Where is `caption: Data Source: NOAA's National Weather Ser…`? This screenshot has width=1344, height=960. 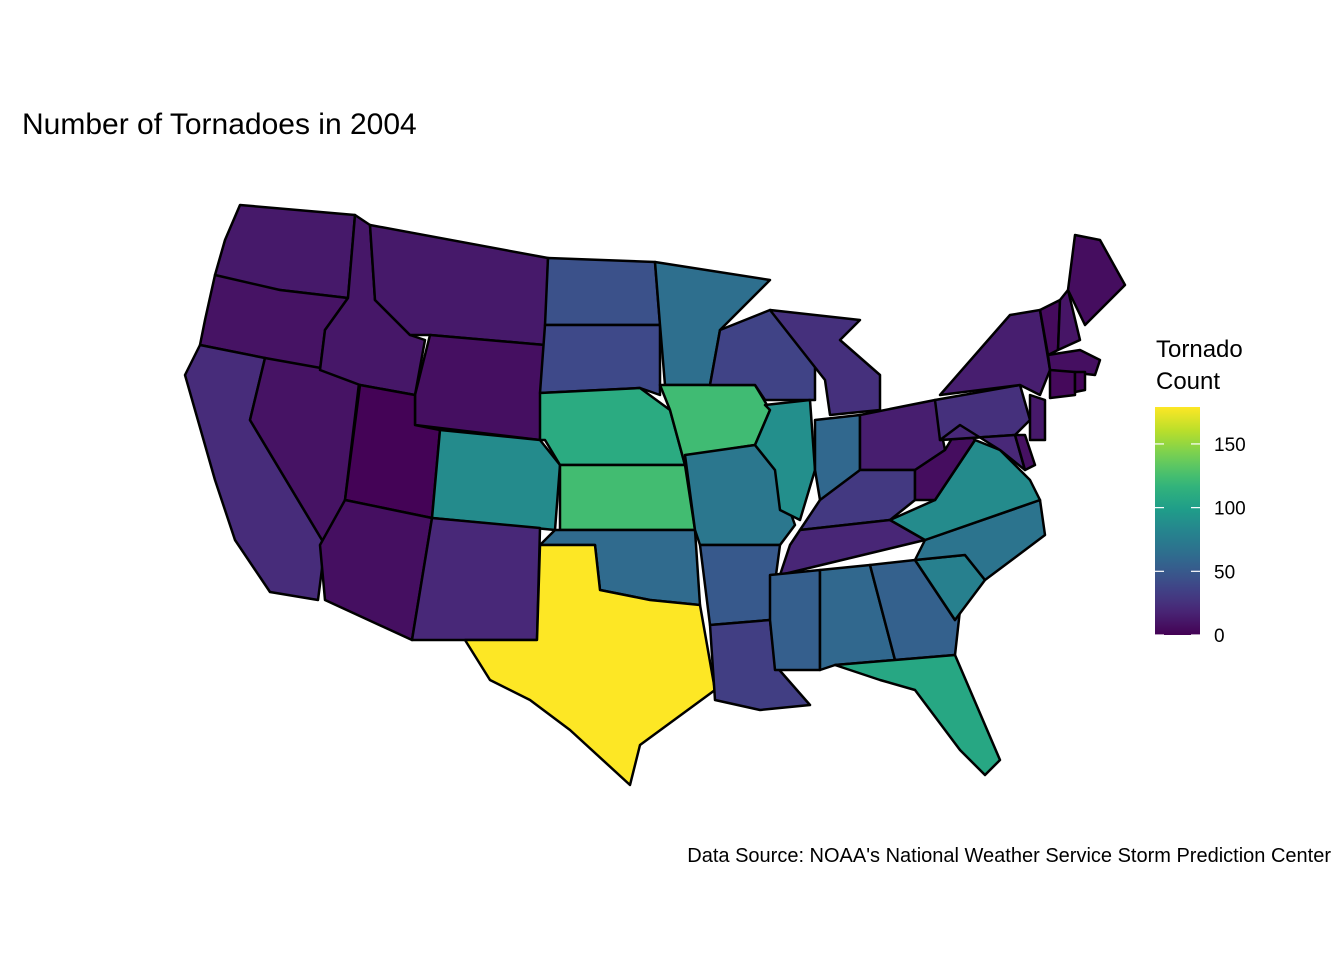 caption: Data Source: NOAA's National Weather Ser… is located at coordinates (1009, 856).